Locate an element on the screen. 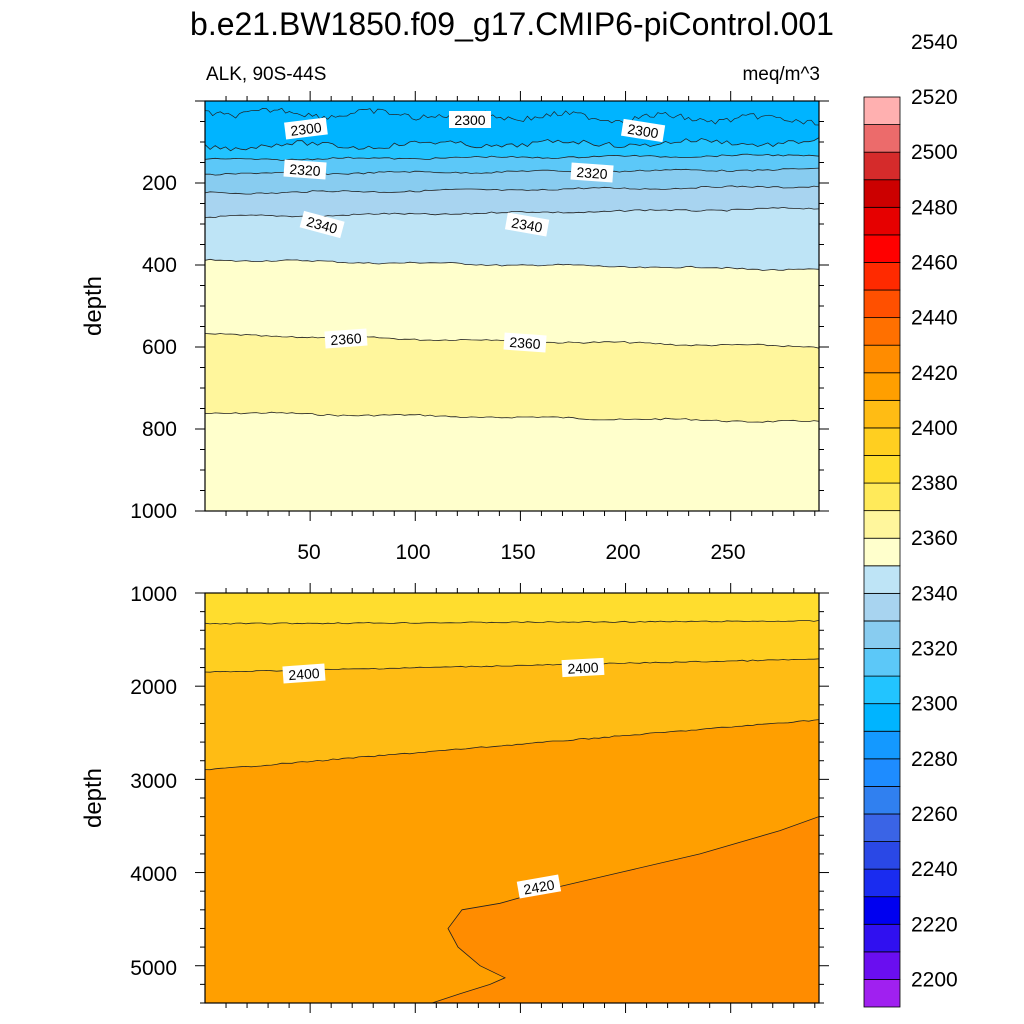 The width and height of the screenshot is (1024, 1024). colorbar-label: 2420 is located at coordinates (934, 373).